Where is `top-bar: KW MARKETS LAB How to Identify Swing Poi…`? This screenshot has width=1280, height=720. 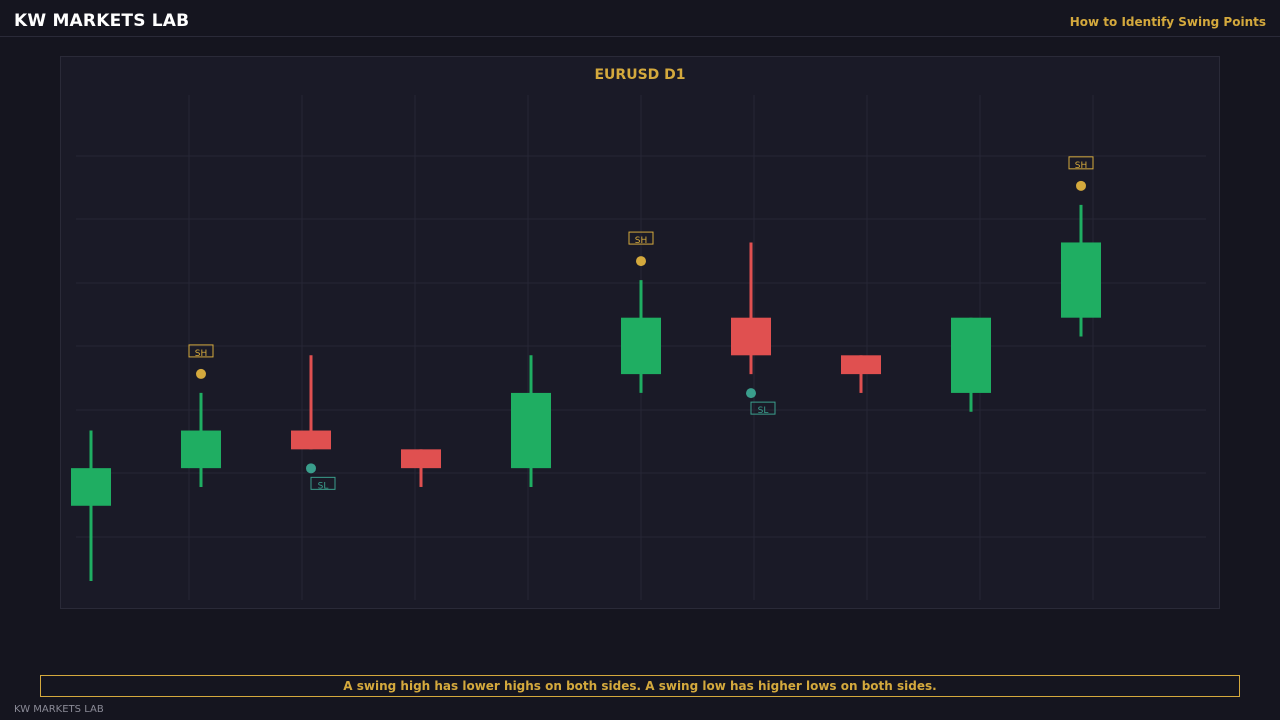
top-bar: KW MARKETS LAB How to Identify Swing Poi… is located at coordinates (640, 18).